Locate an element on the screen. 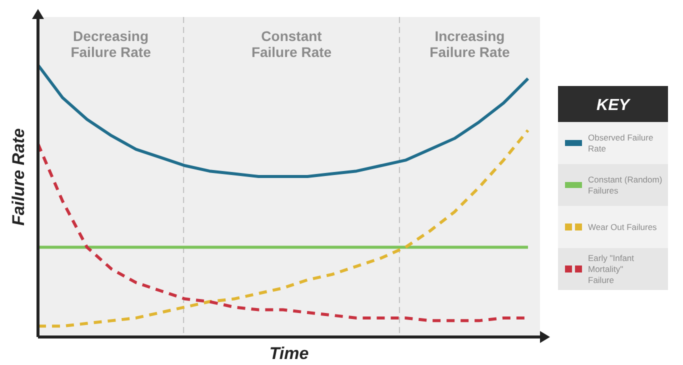  legend-label: Constant (Random) Failures is located at coordinates (625, 185).